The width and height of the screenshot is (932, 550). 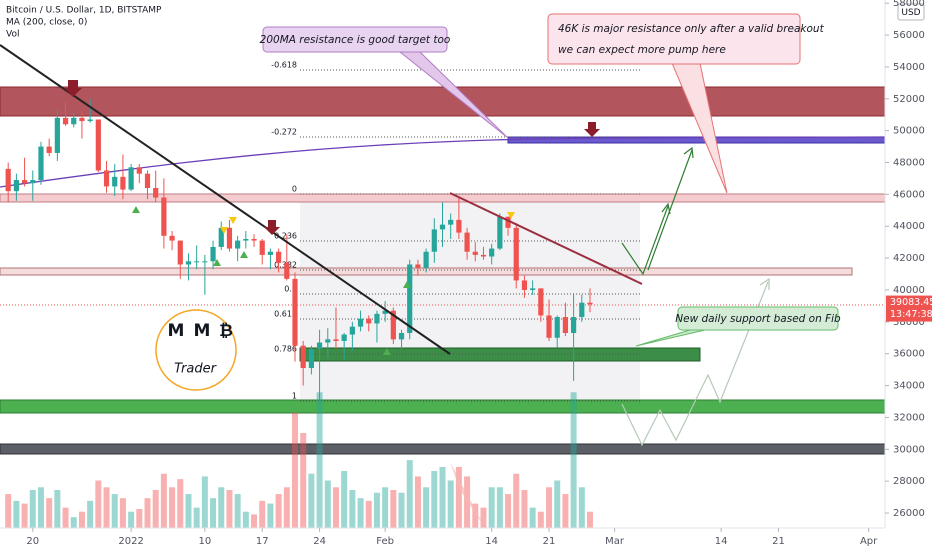 I want to click on fib-label: 0.618, so click(x=285, y=314).